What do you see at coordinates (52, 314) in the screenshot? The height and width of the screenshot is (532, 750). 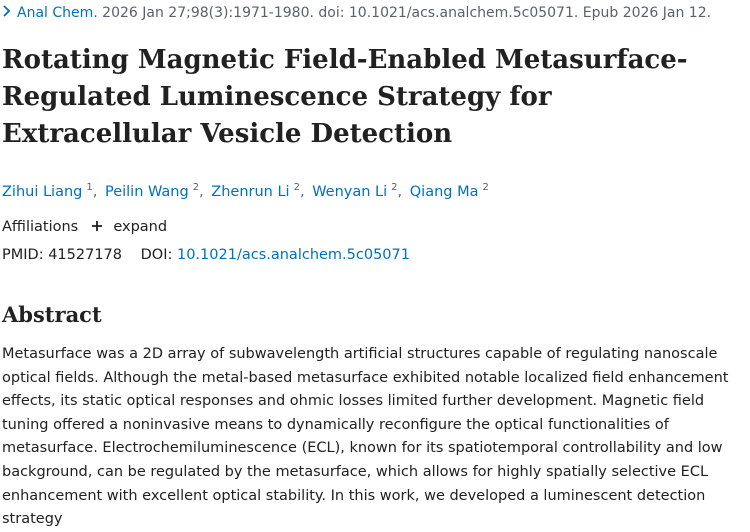 I see `abstract-heading: Abstract` at bounding box center [52, 314].